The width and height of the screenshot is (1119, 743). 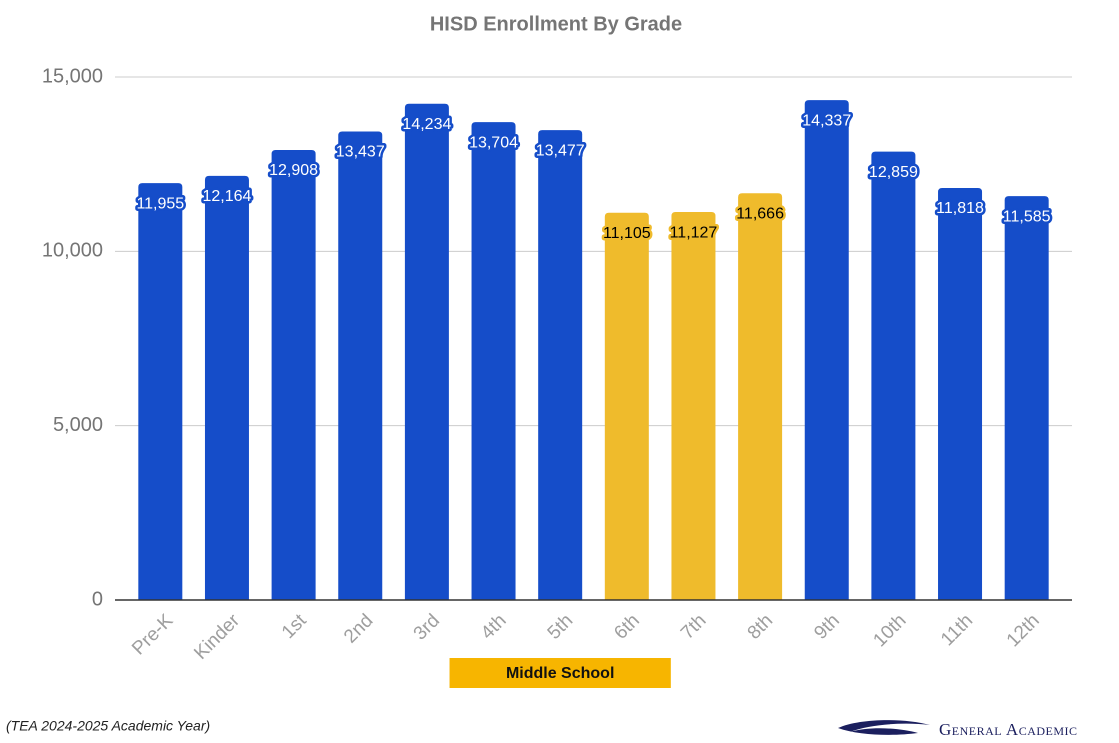 I want to click on x-tick-label: Pre-K, so click(x=152, y=634).